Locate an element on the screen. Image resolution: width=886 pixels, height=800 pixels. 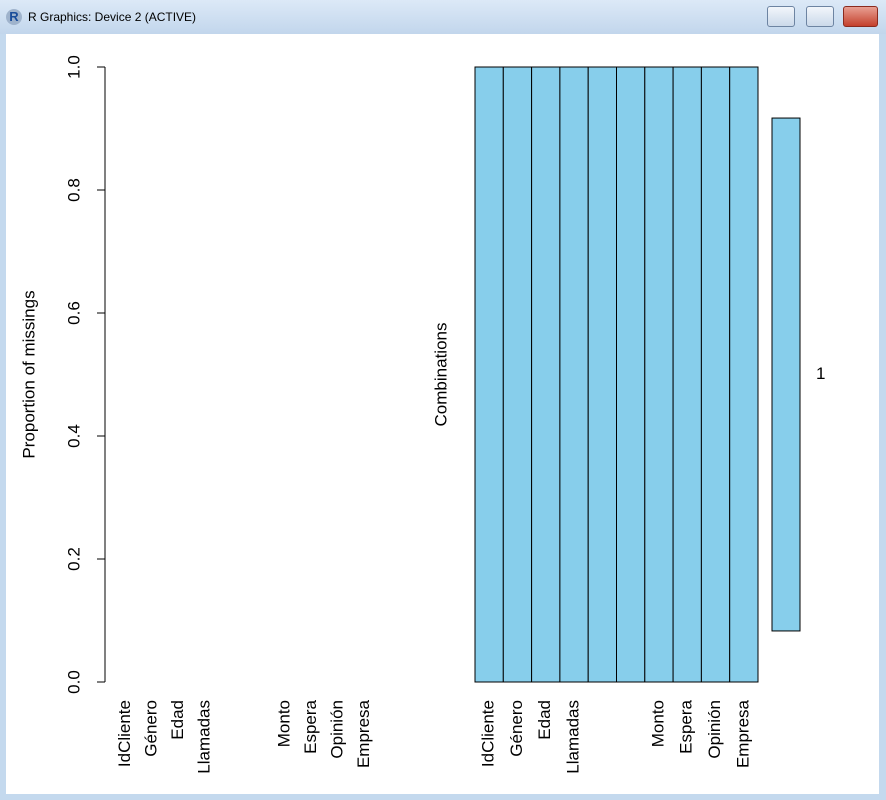
y-axis-title: Proportion of missings is located at coordinates (28, 374).